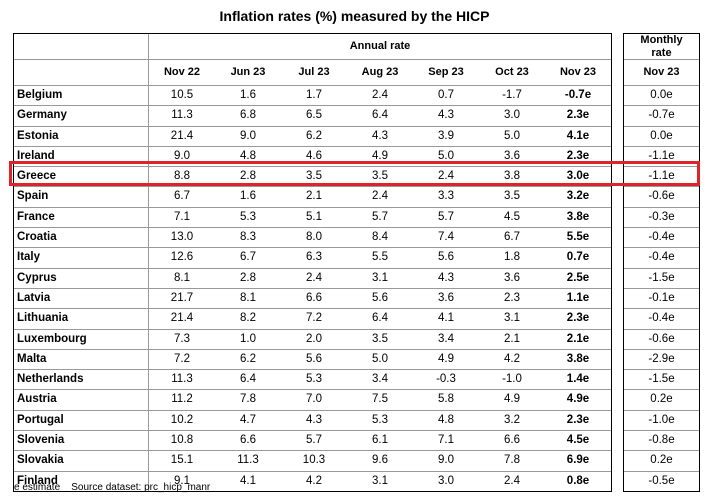 This screenshot has width=709, height=497. Describe the element at coordinates (512, 217) in the screenshot. I see `annual-rate-cell: 4.5` at that location.